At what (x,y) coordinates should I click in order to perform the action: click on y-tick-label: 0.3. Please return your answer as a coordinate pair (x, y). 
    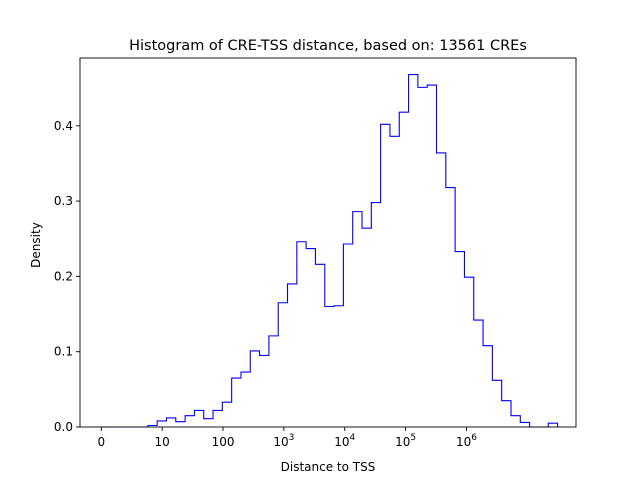
    Looking at the image, I should click on (63, 201).